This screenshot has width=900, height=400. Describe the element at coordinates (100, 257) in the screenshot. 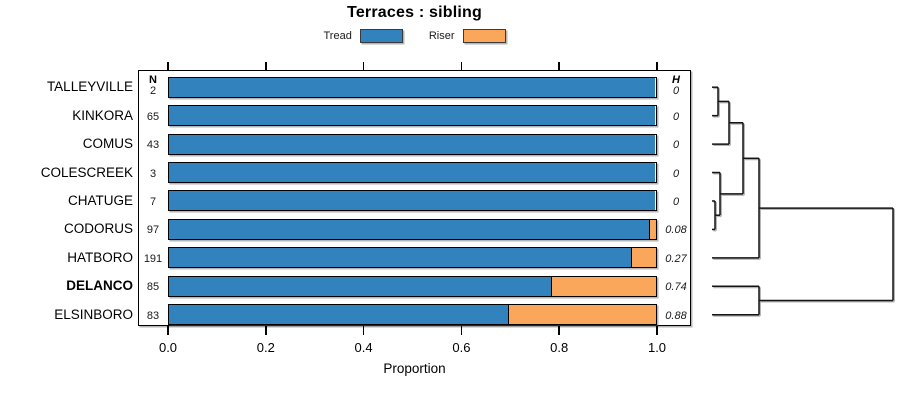

I see `category-label: HATBORO` at that location.